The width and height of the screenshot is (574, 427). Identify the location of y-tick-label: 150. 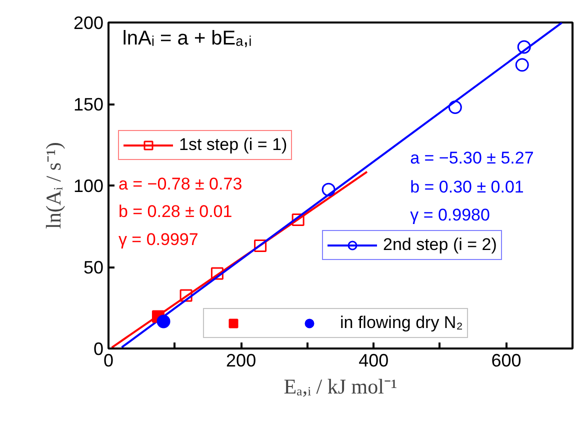
(88, 104).